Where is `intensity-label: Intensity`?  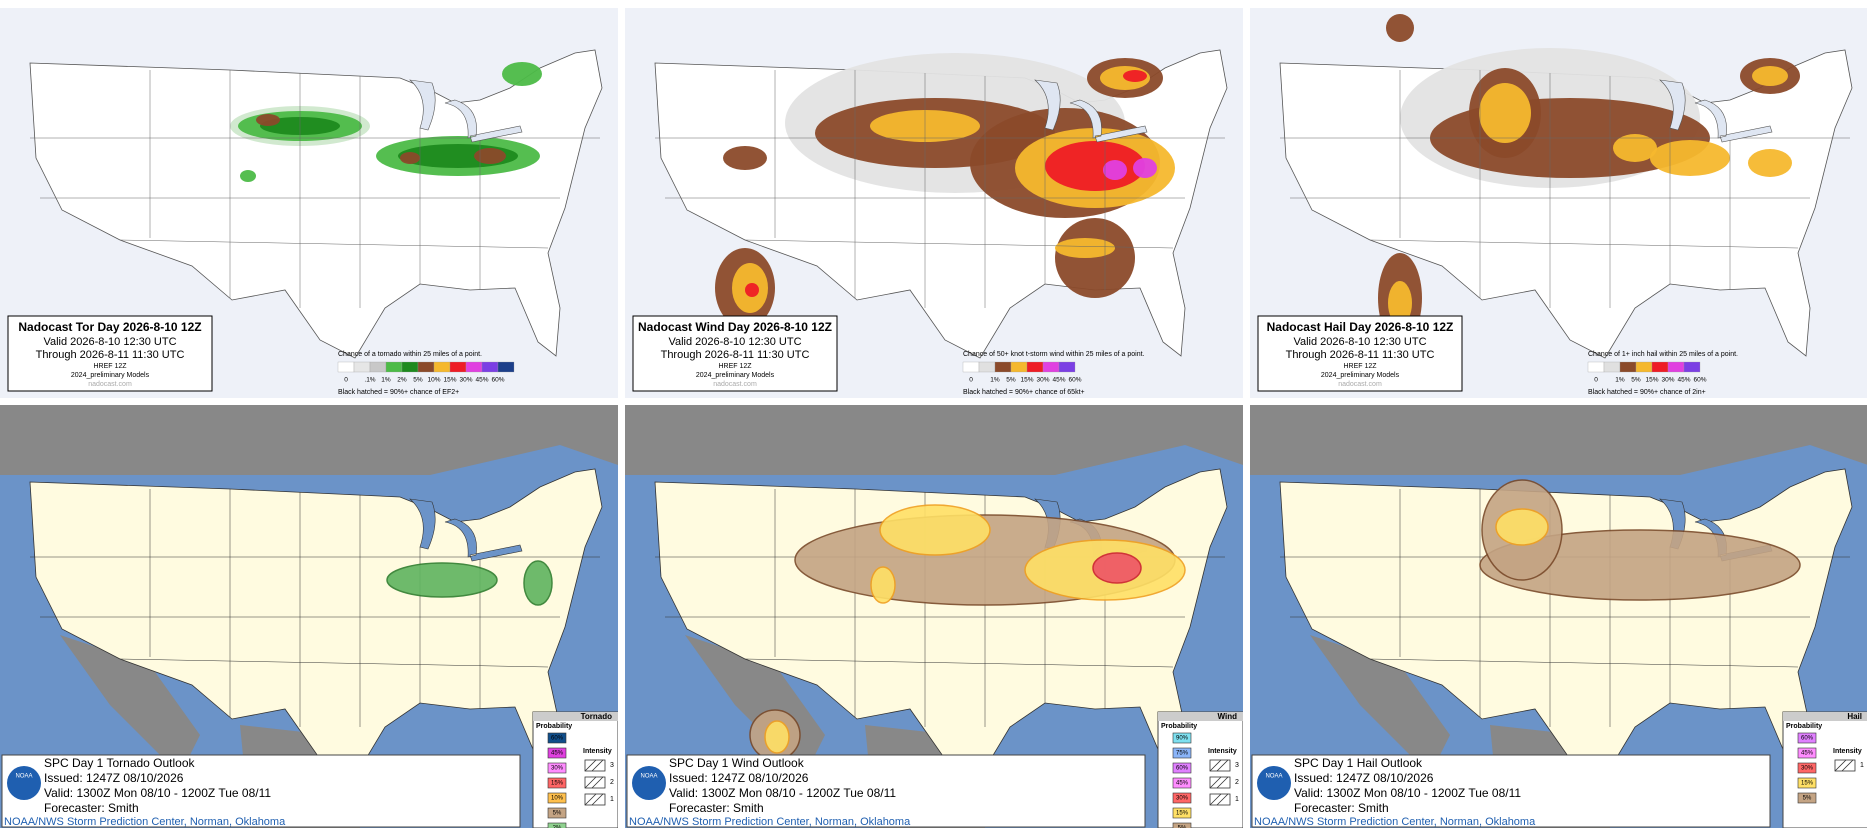
intensity-label: Intensity is located at coordinates (597, 751).